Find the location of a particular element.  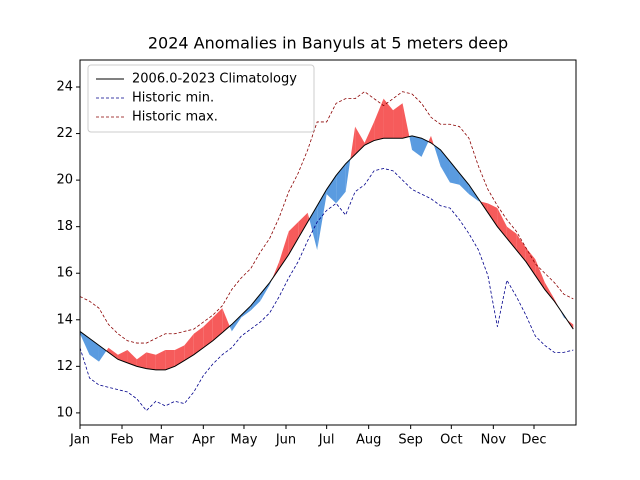

x-tick-label: Jan is located at coordinates (79, 440).